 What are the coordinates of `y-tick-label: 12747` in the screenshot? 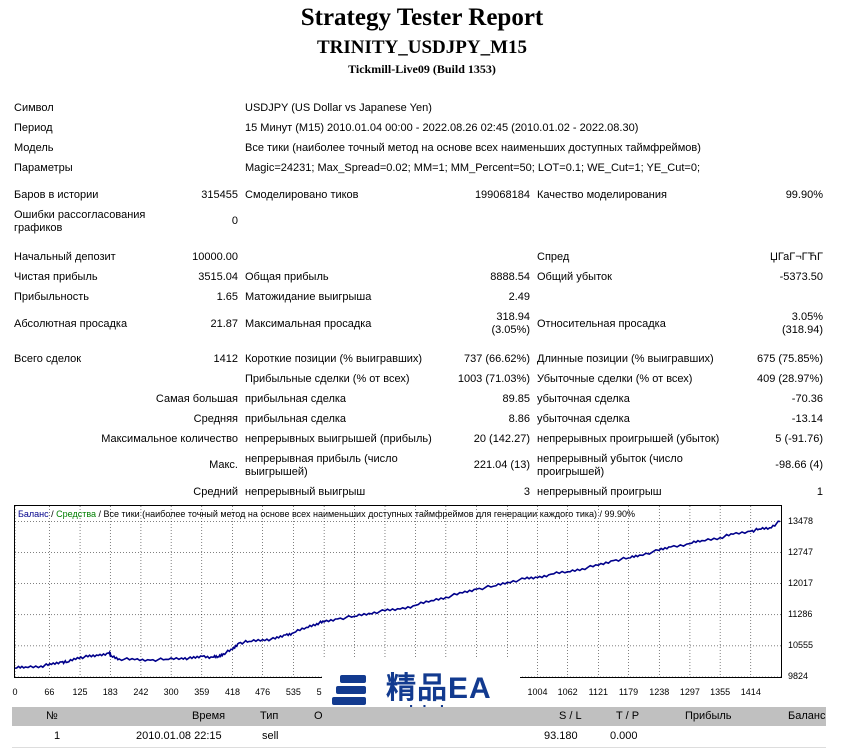 It's located at (801, 551).